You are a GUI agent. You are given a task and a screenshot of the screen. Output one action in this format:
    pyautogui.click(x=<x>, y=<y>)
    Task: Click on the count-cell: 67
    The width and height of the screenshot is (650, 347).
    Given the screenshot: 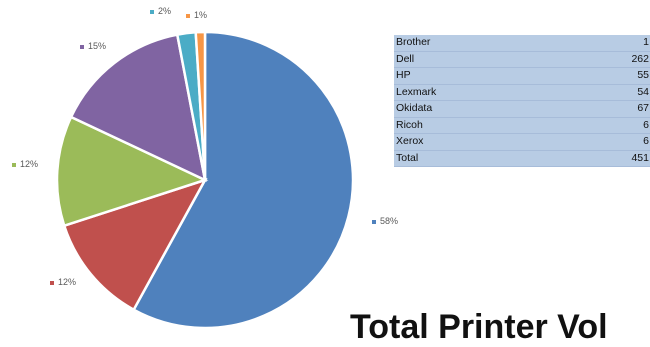 What is the action you would take?
    pyautogui.click(x=643, y=108)
    